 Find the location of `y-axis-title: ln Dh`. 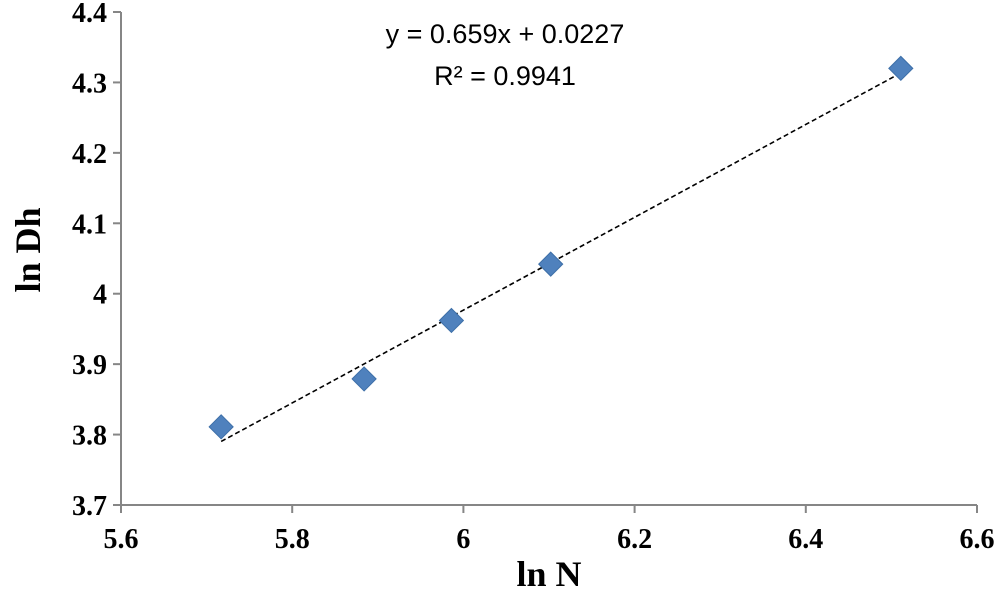

y-axis-title: ln Dh is located at coordinates (28, 249).